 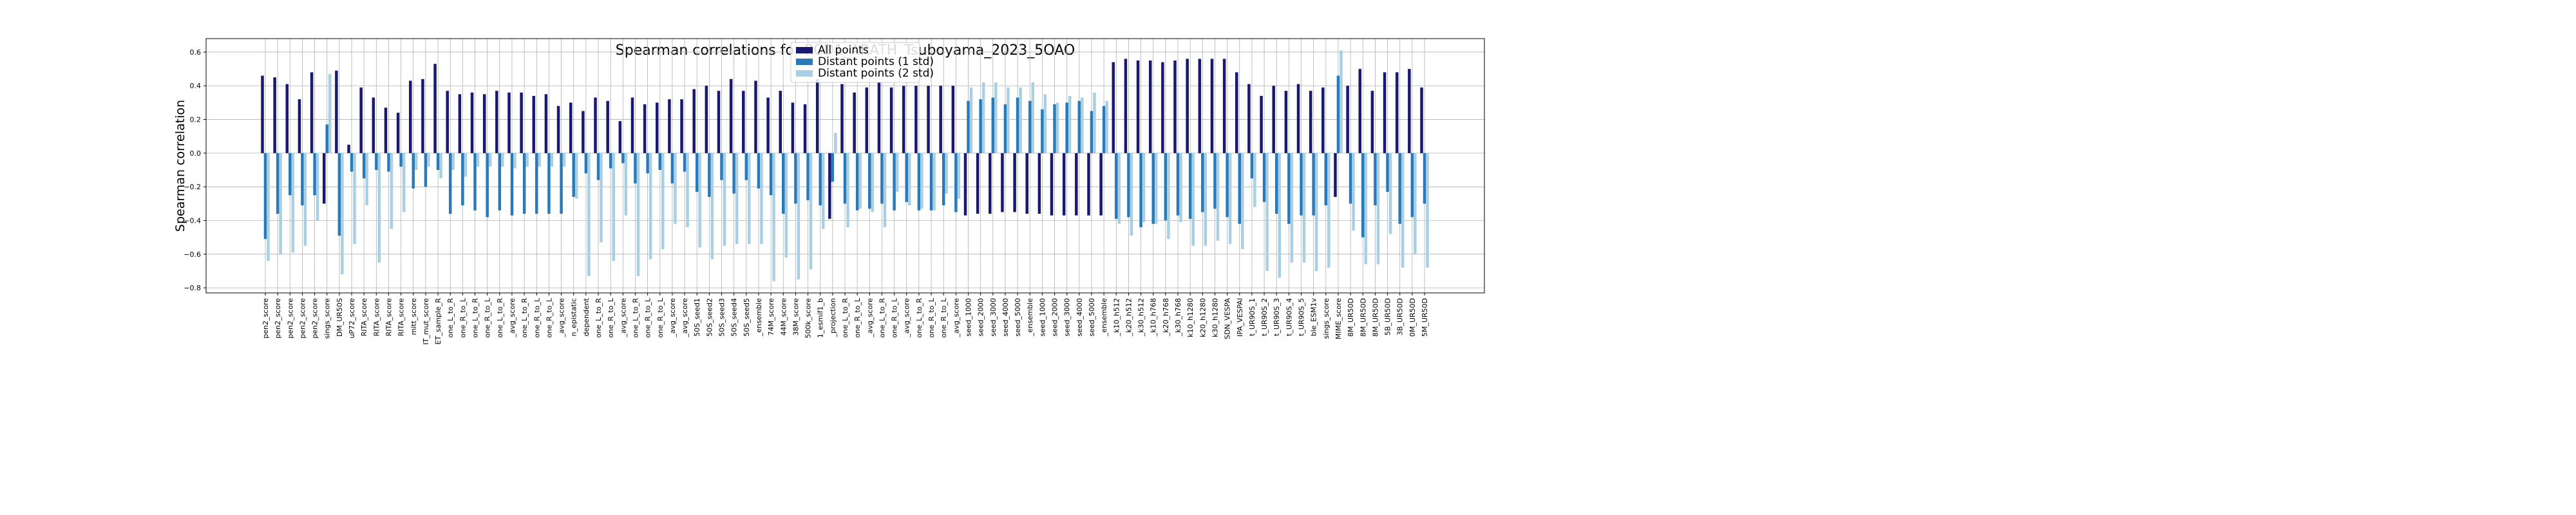 I want to click on x-tick-label: ble_ESM1v, so click(x=1314, y=318).